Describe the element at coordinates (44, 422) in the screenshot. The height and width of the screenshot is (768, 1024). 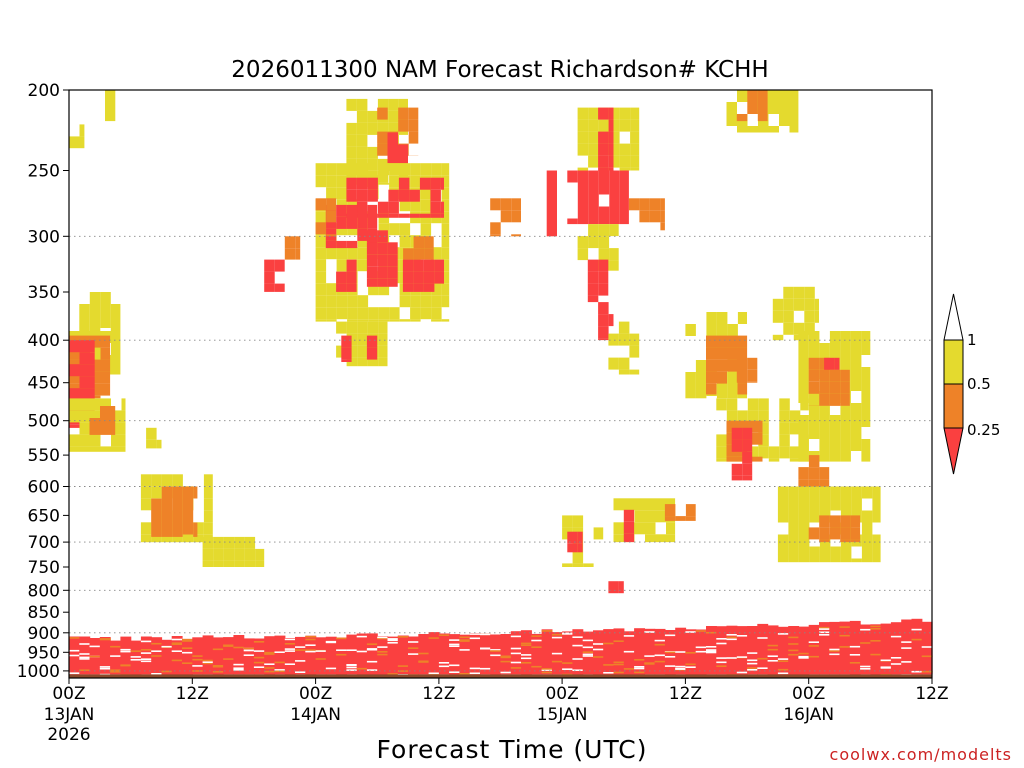
I see `y-tick-label: 500` at that location.